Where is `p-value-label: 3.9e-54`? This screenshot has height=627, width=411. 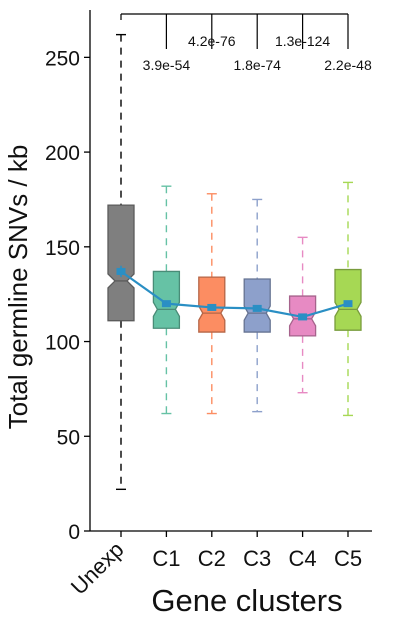 p-value-label: 3.9e-54 is located at coordinates (167, 65).